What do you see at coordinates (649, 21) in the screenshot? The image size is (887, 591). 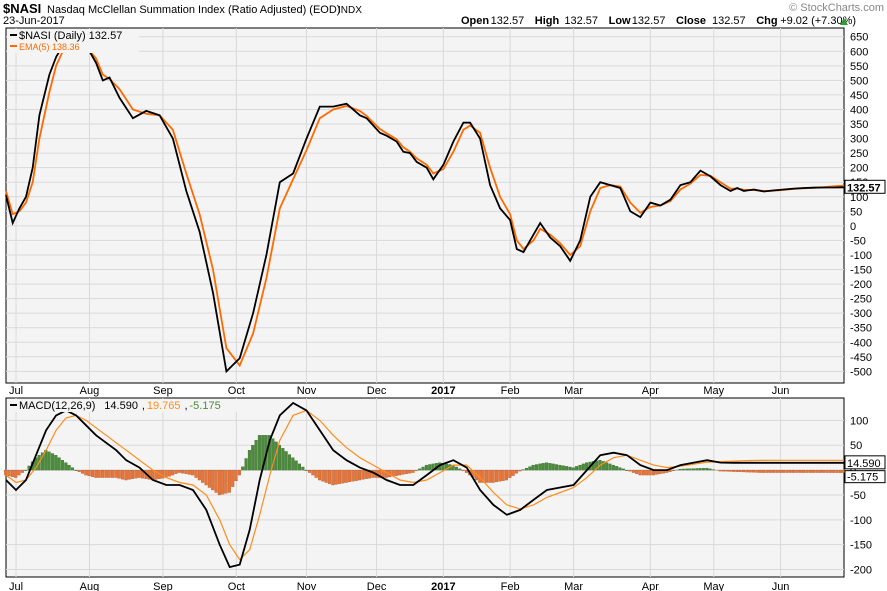 I see `low-value: 132.57` at bounding box center [649, 21].